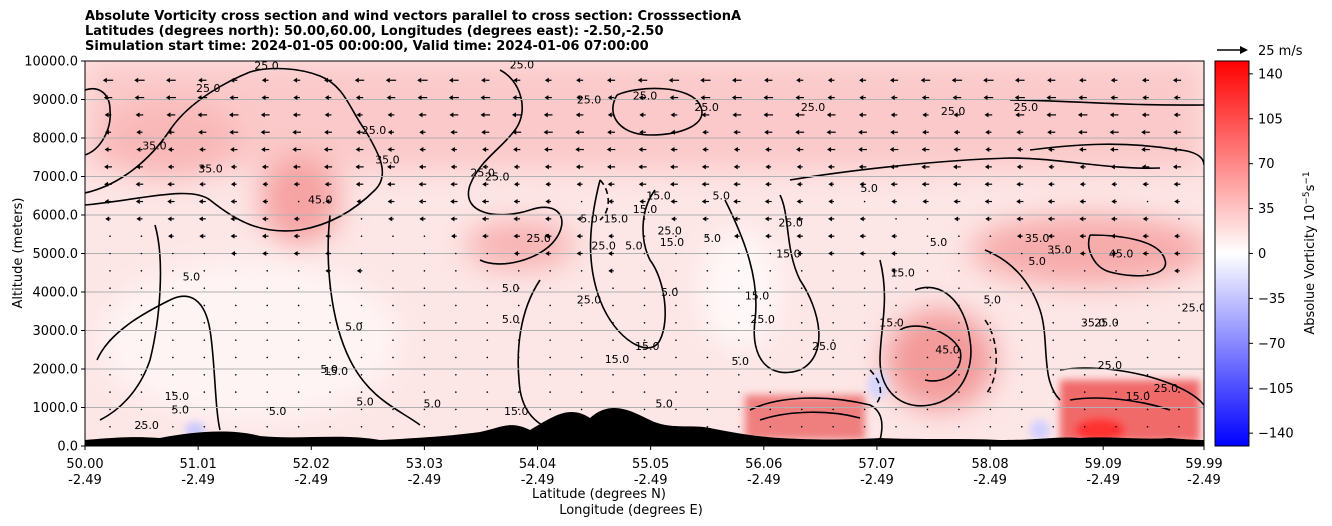  Describe the element at coordinates (599, 494) in the screenshot. I see `x-axis-label-latitude: Latitude (degrees N)` at that location.